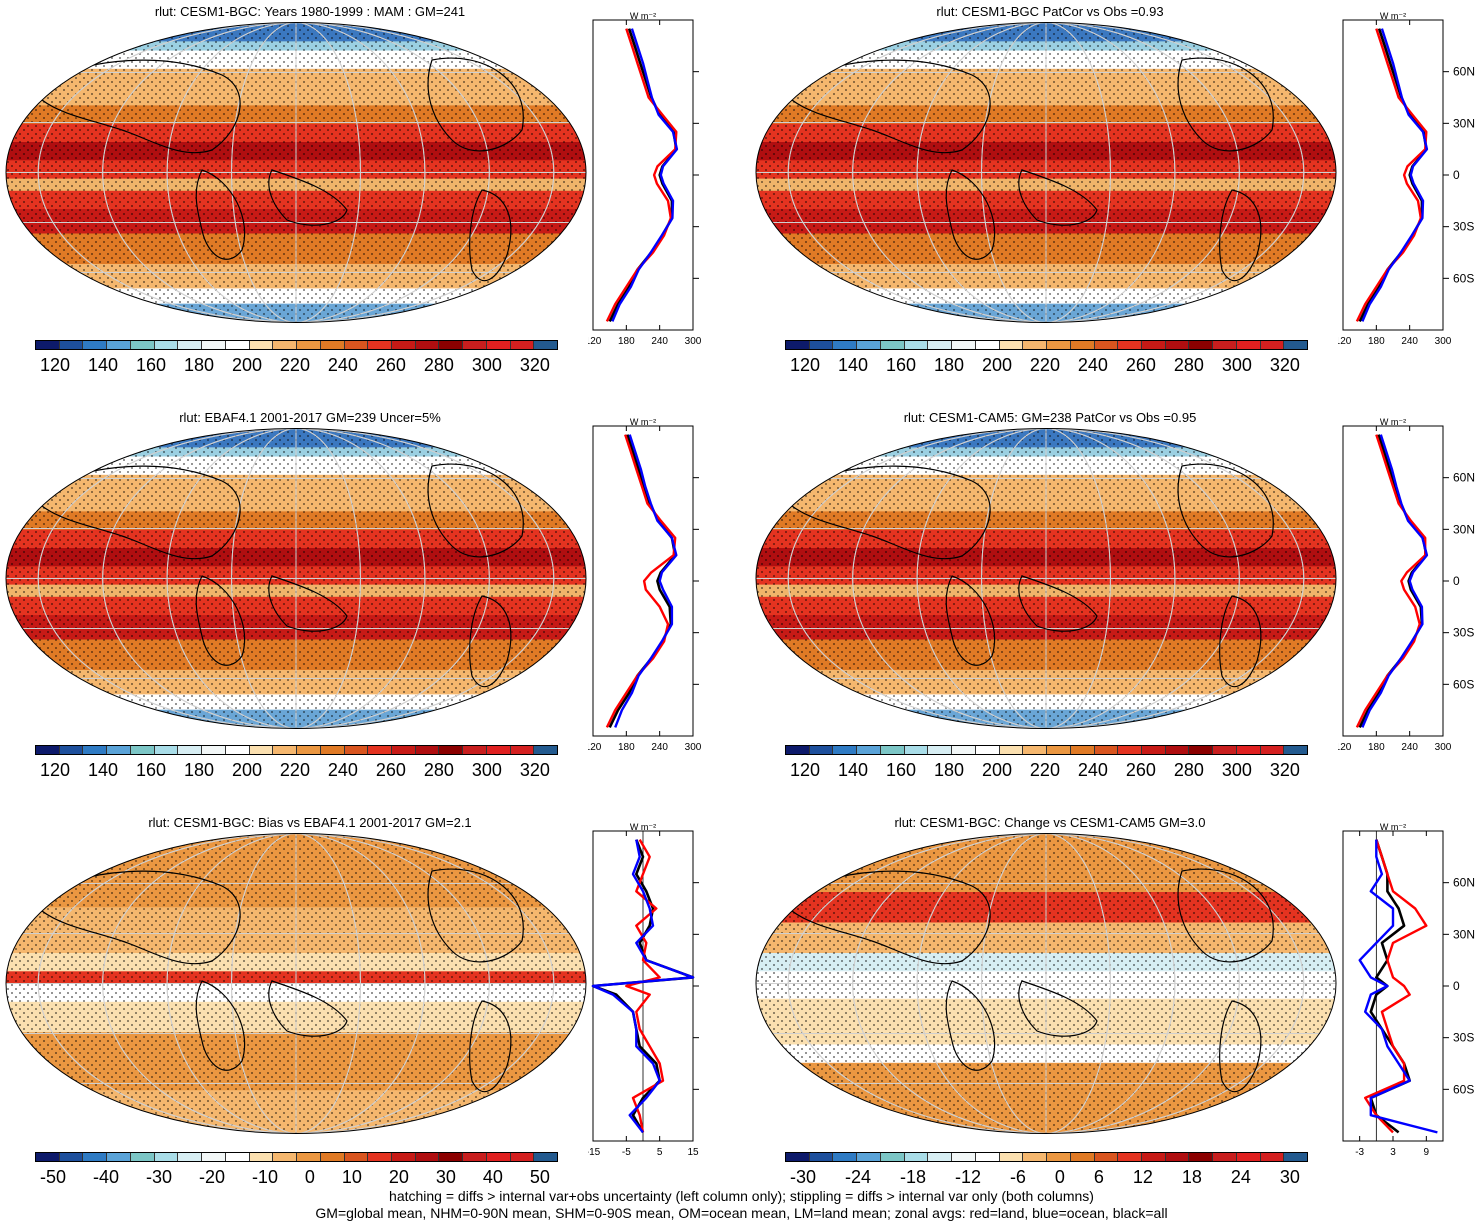 The image size is (1483, 1222). Describe the element at coordinates (1060, 1177) in the screenshot. I see `colorbar-tick-label: 0` at that location.